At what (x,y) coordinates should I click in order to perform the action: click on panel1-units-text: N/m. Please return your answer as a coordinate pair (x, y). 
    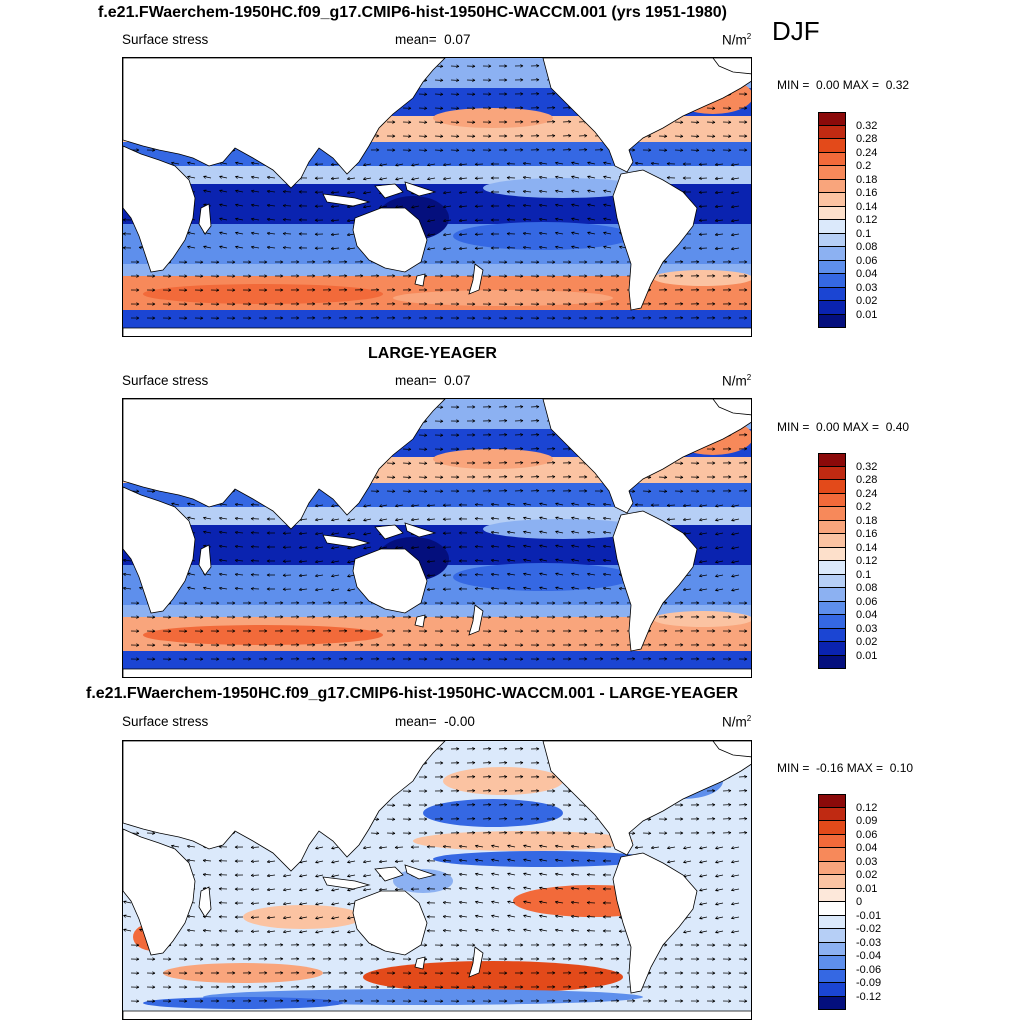
    Looking at the image, I should click on (734, 40).